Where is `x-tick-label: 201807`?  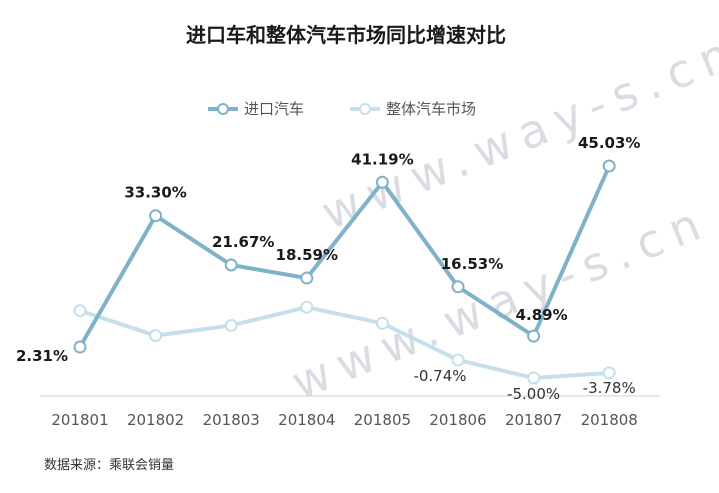 x-tick-label: 201807 is located at coordinates (533, 420).